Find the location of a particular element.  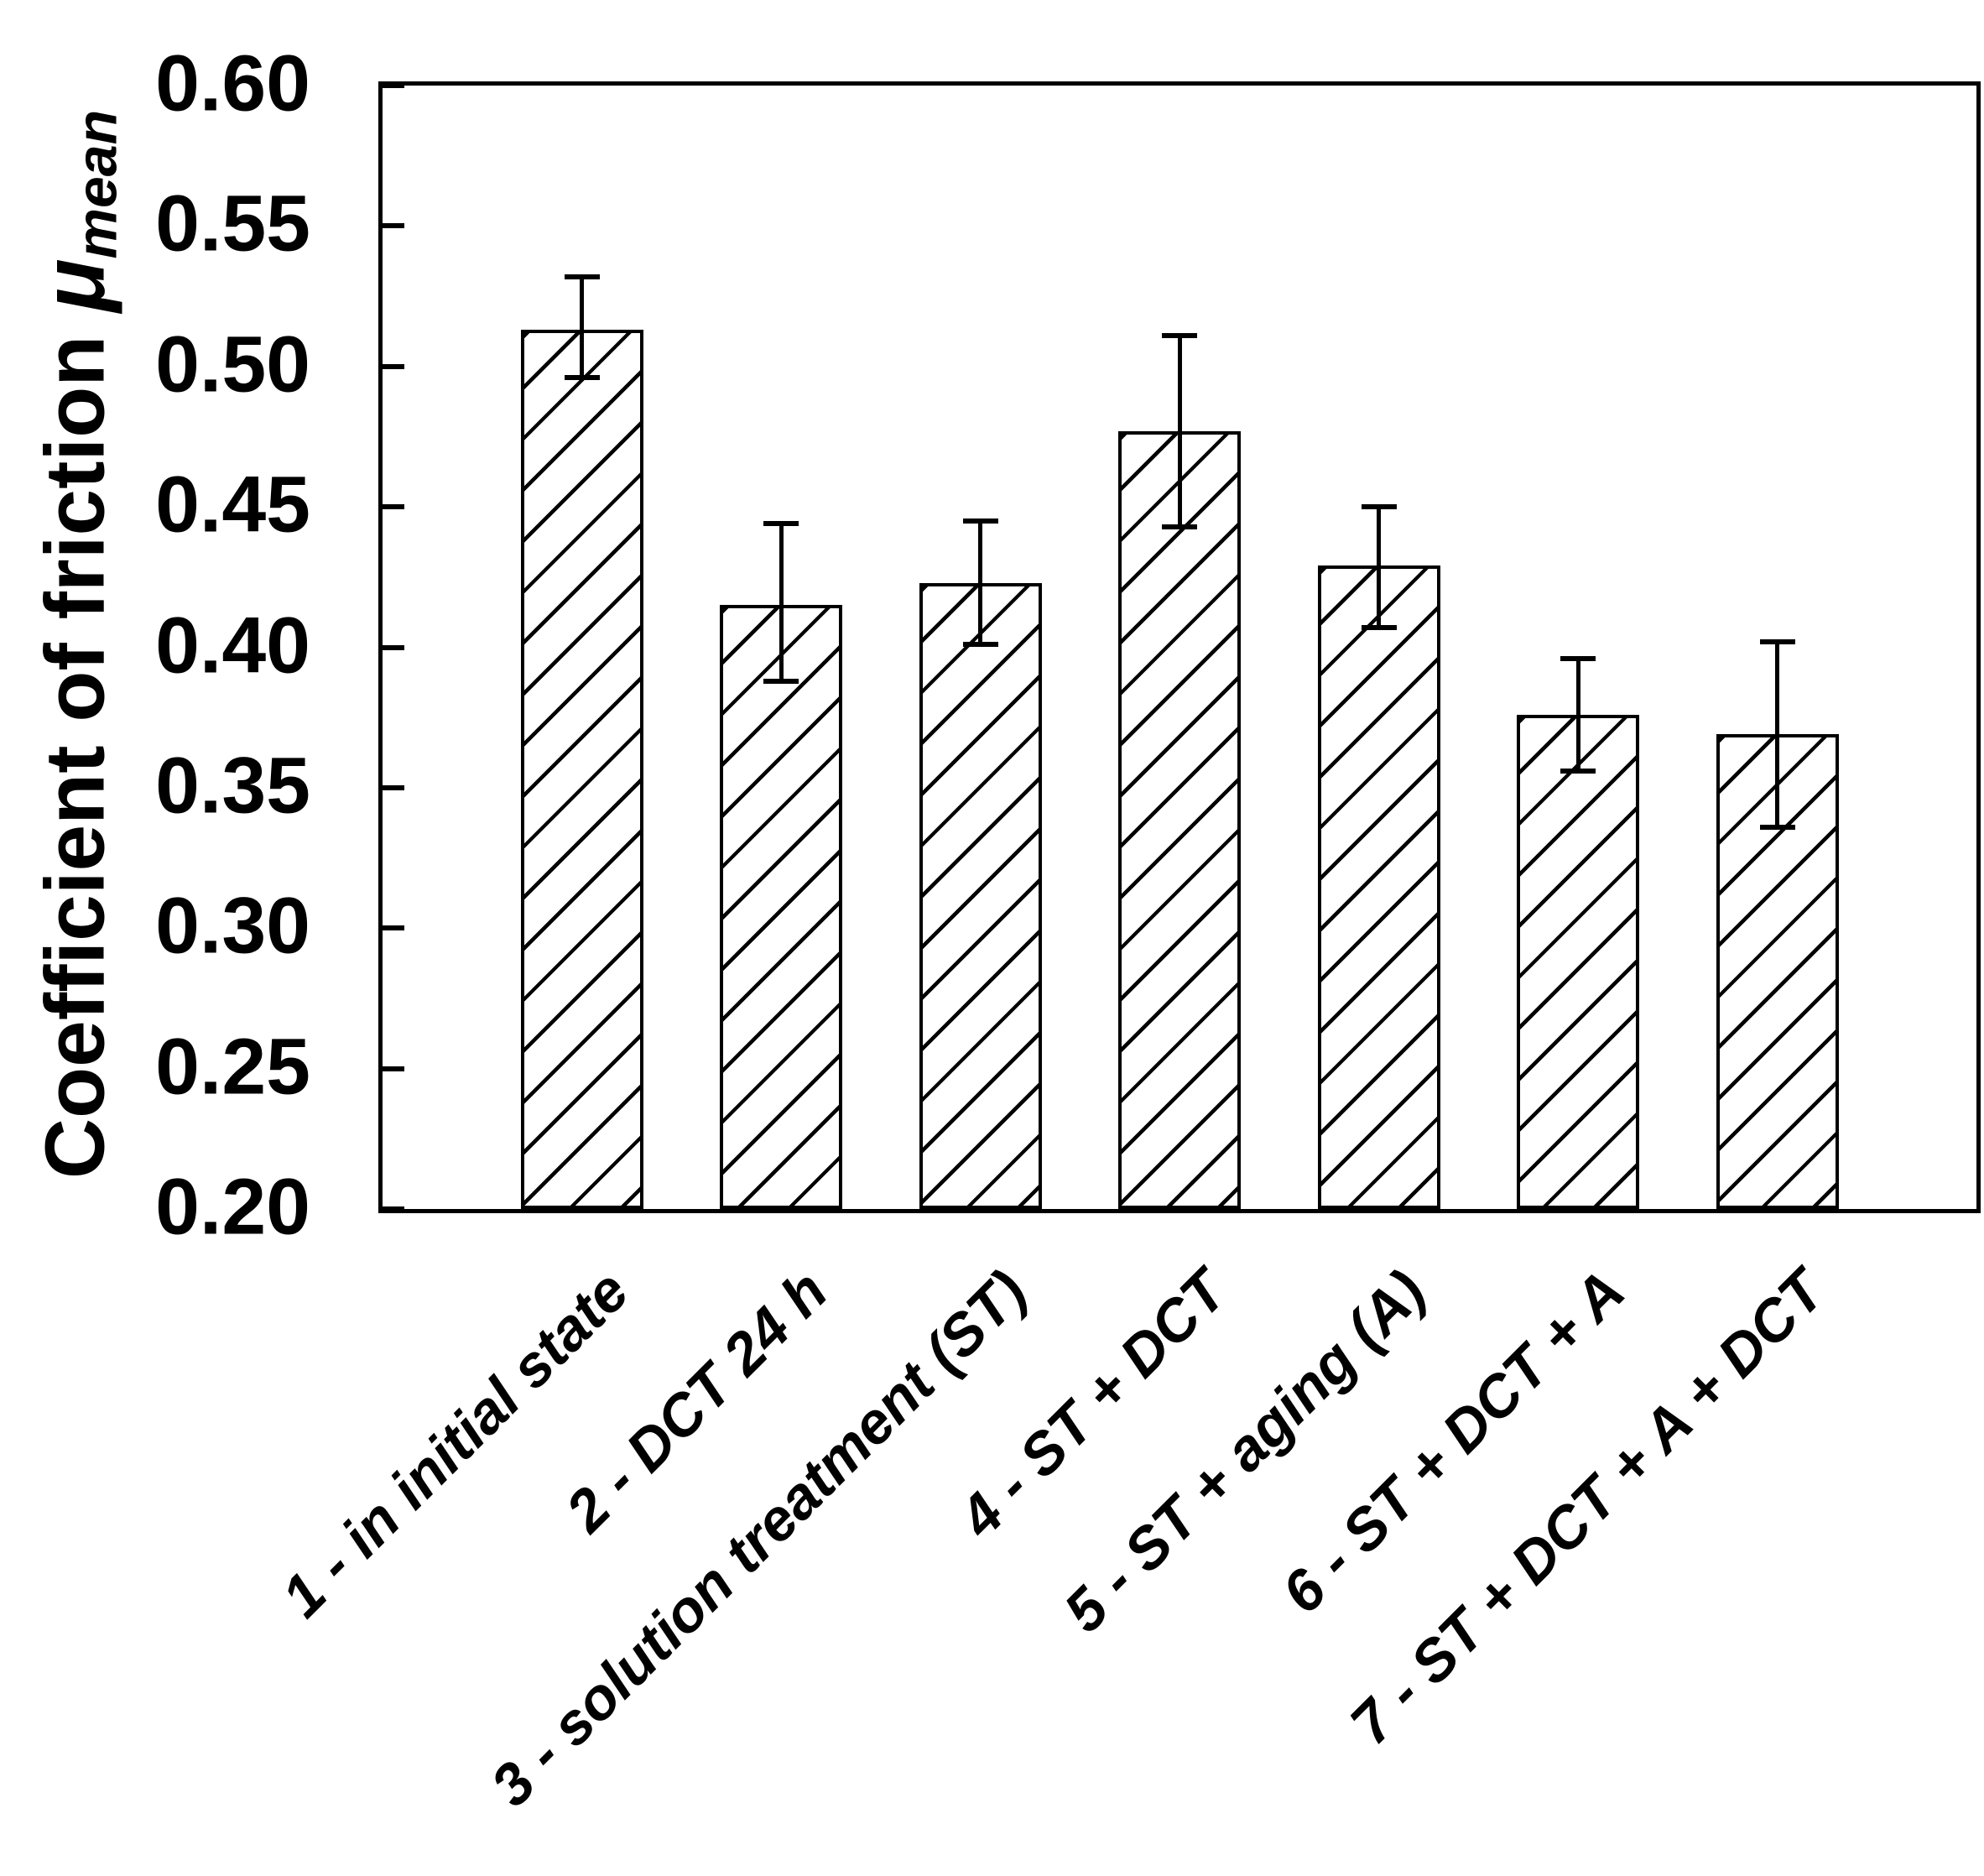

y-tick-label: 0.20 is located at coordinates (232, 1207).